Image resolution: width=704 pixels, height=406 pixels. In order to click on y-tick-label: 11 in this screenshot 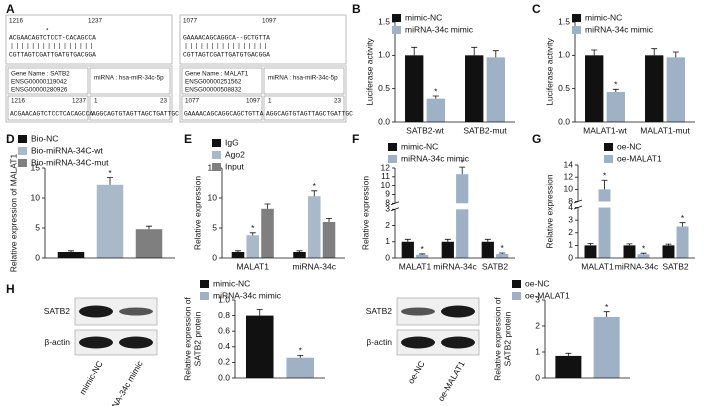, I will do `click(385, 176)`.